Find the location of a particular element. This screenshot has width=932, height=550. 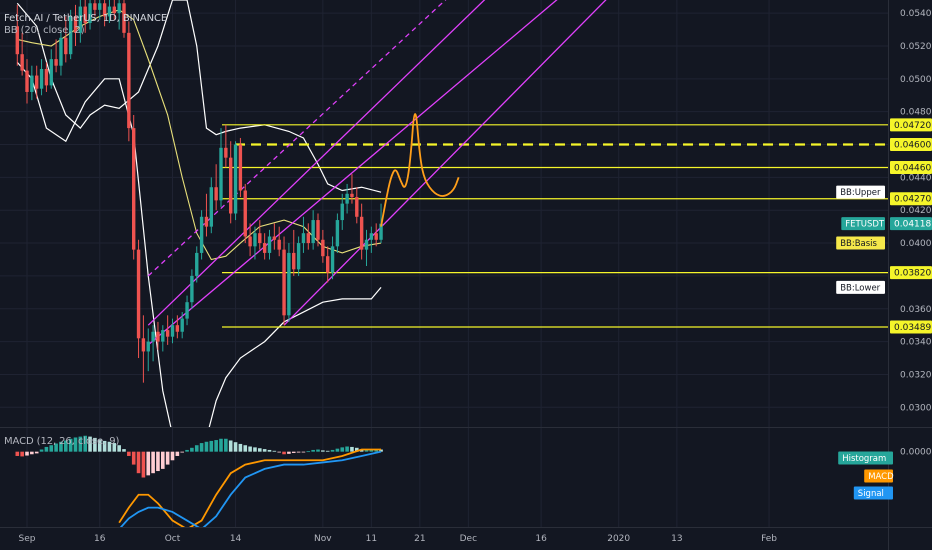

symbol-title: Fetch.AI / TetherUS, 1D, BINANCE is located at coordinates (86, 18).